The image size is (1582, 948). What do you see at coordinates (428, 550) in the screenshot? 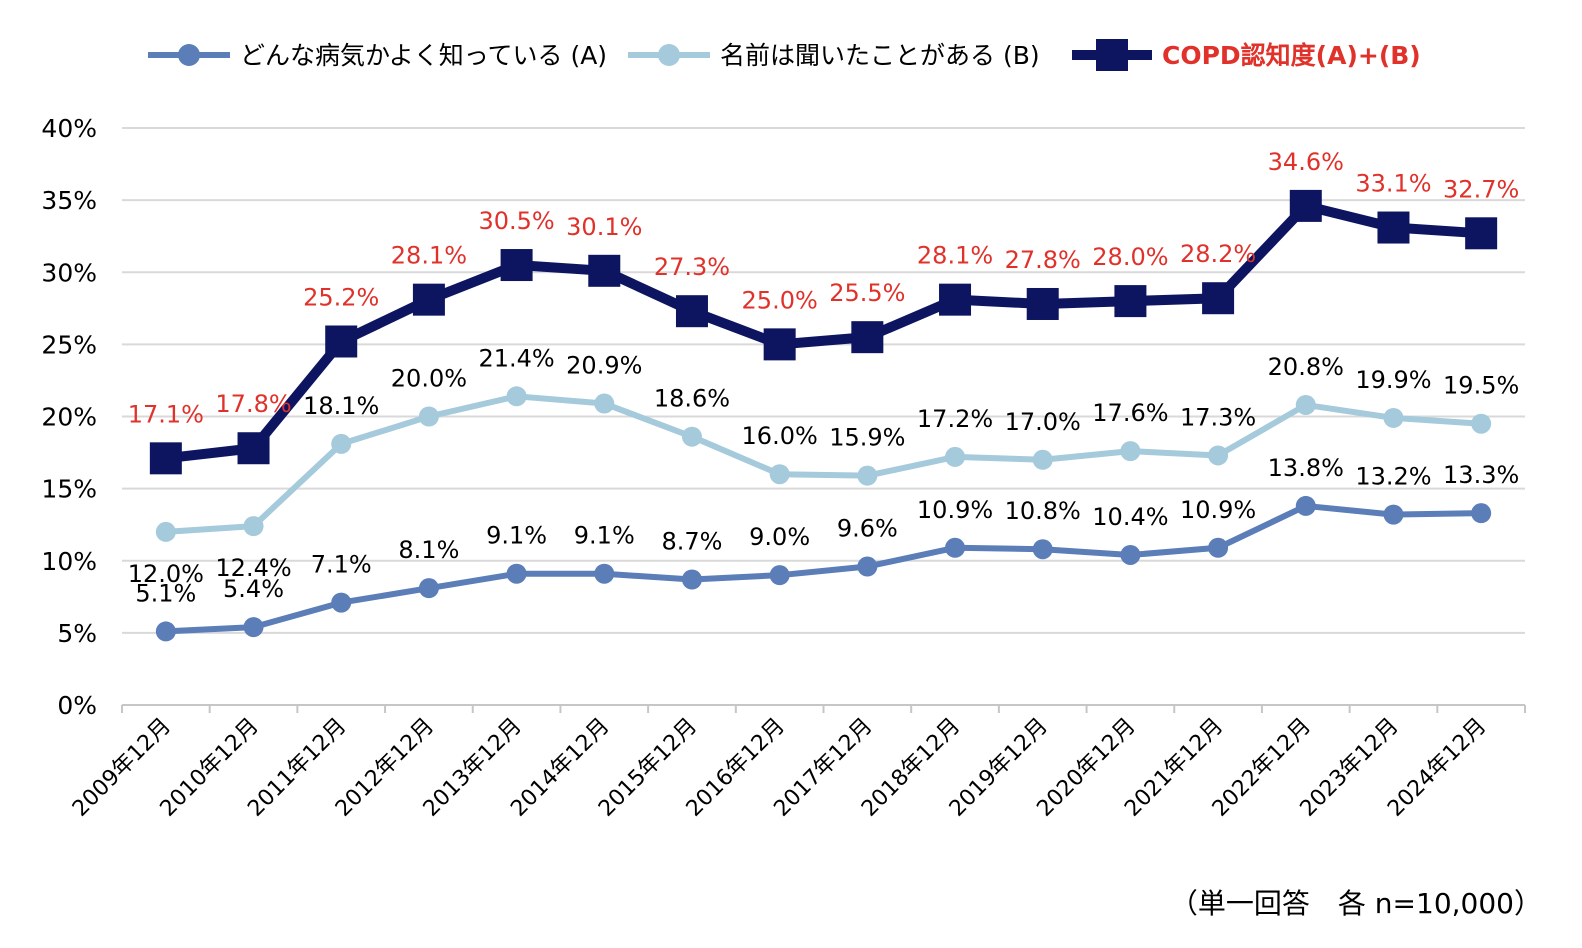
I see `data-label: 8.1%` at bounding box center [428, 550].